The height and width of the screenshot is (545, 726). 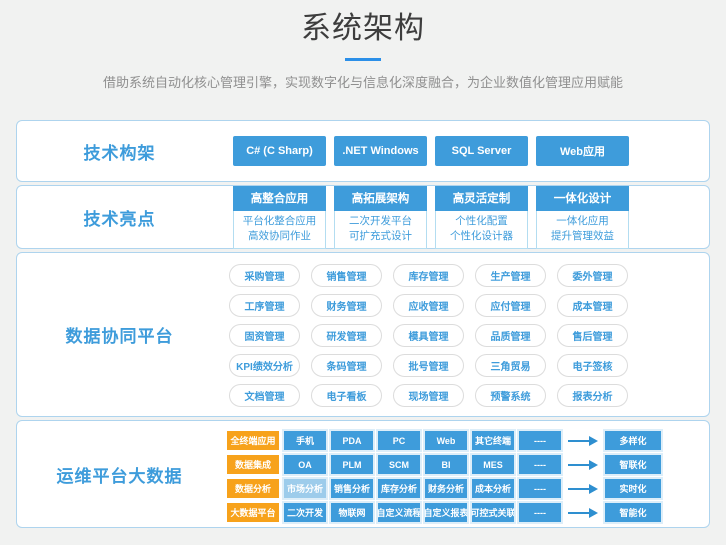 I want to click on ops-item: 财务分析, so click(x=446, y=488).